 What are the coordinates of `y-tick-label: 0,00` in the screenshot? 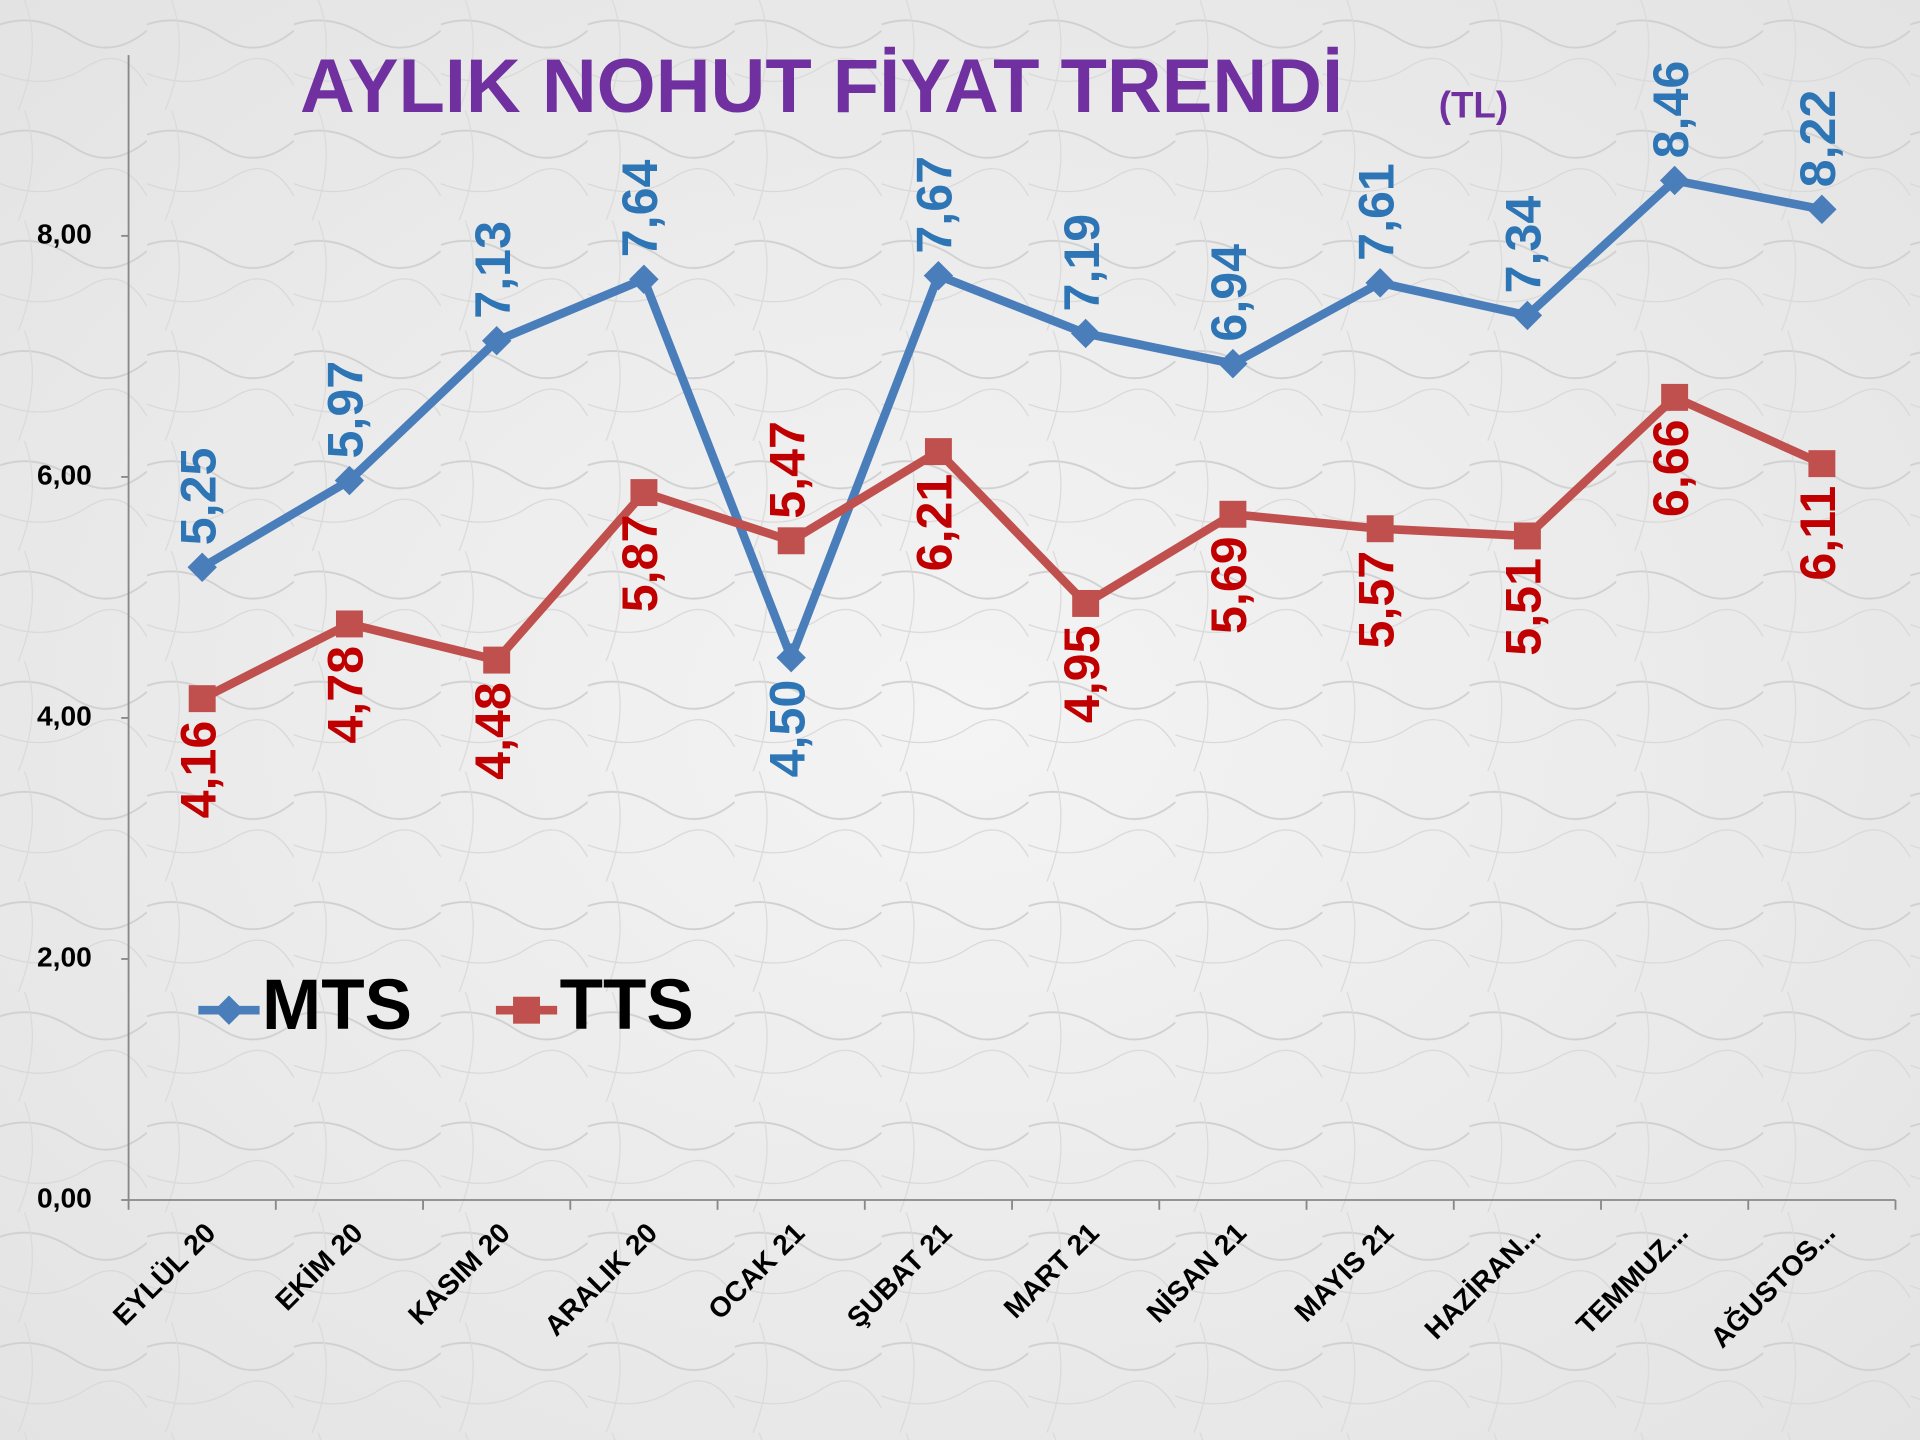 It's located at (64, 1197).